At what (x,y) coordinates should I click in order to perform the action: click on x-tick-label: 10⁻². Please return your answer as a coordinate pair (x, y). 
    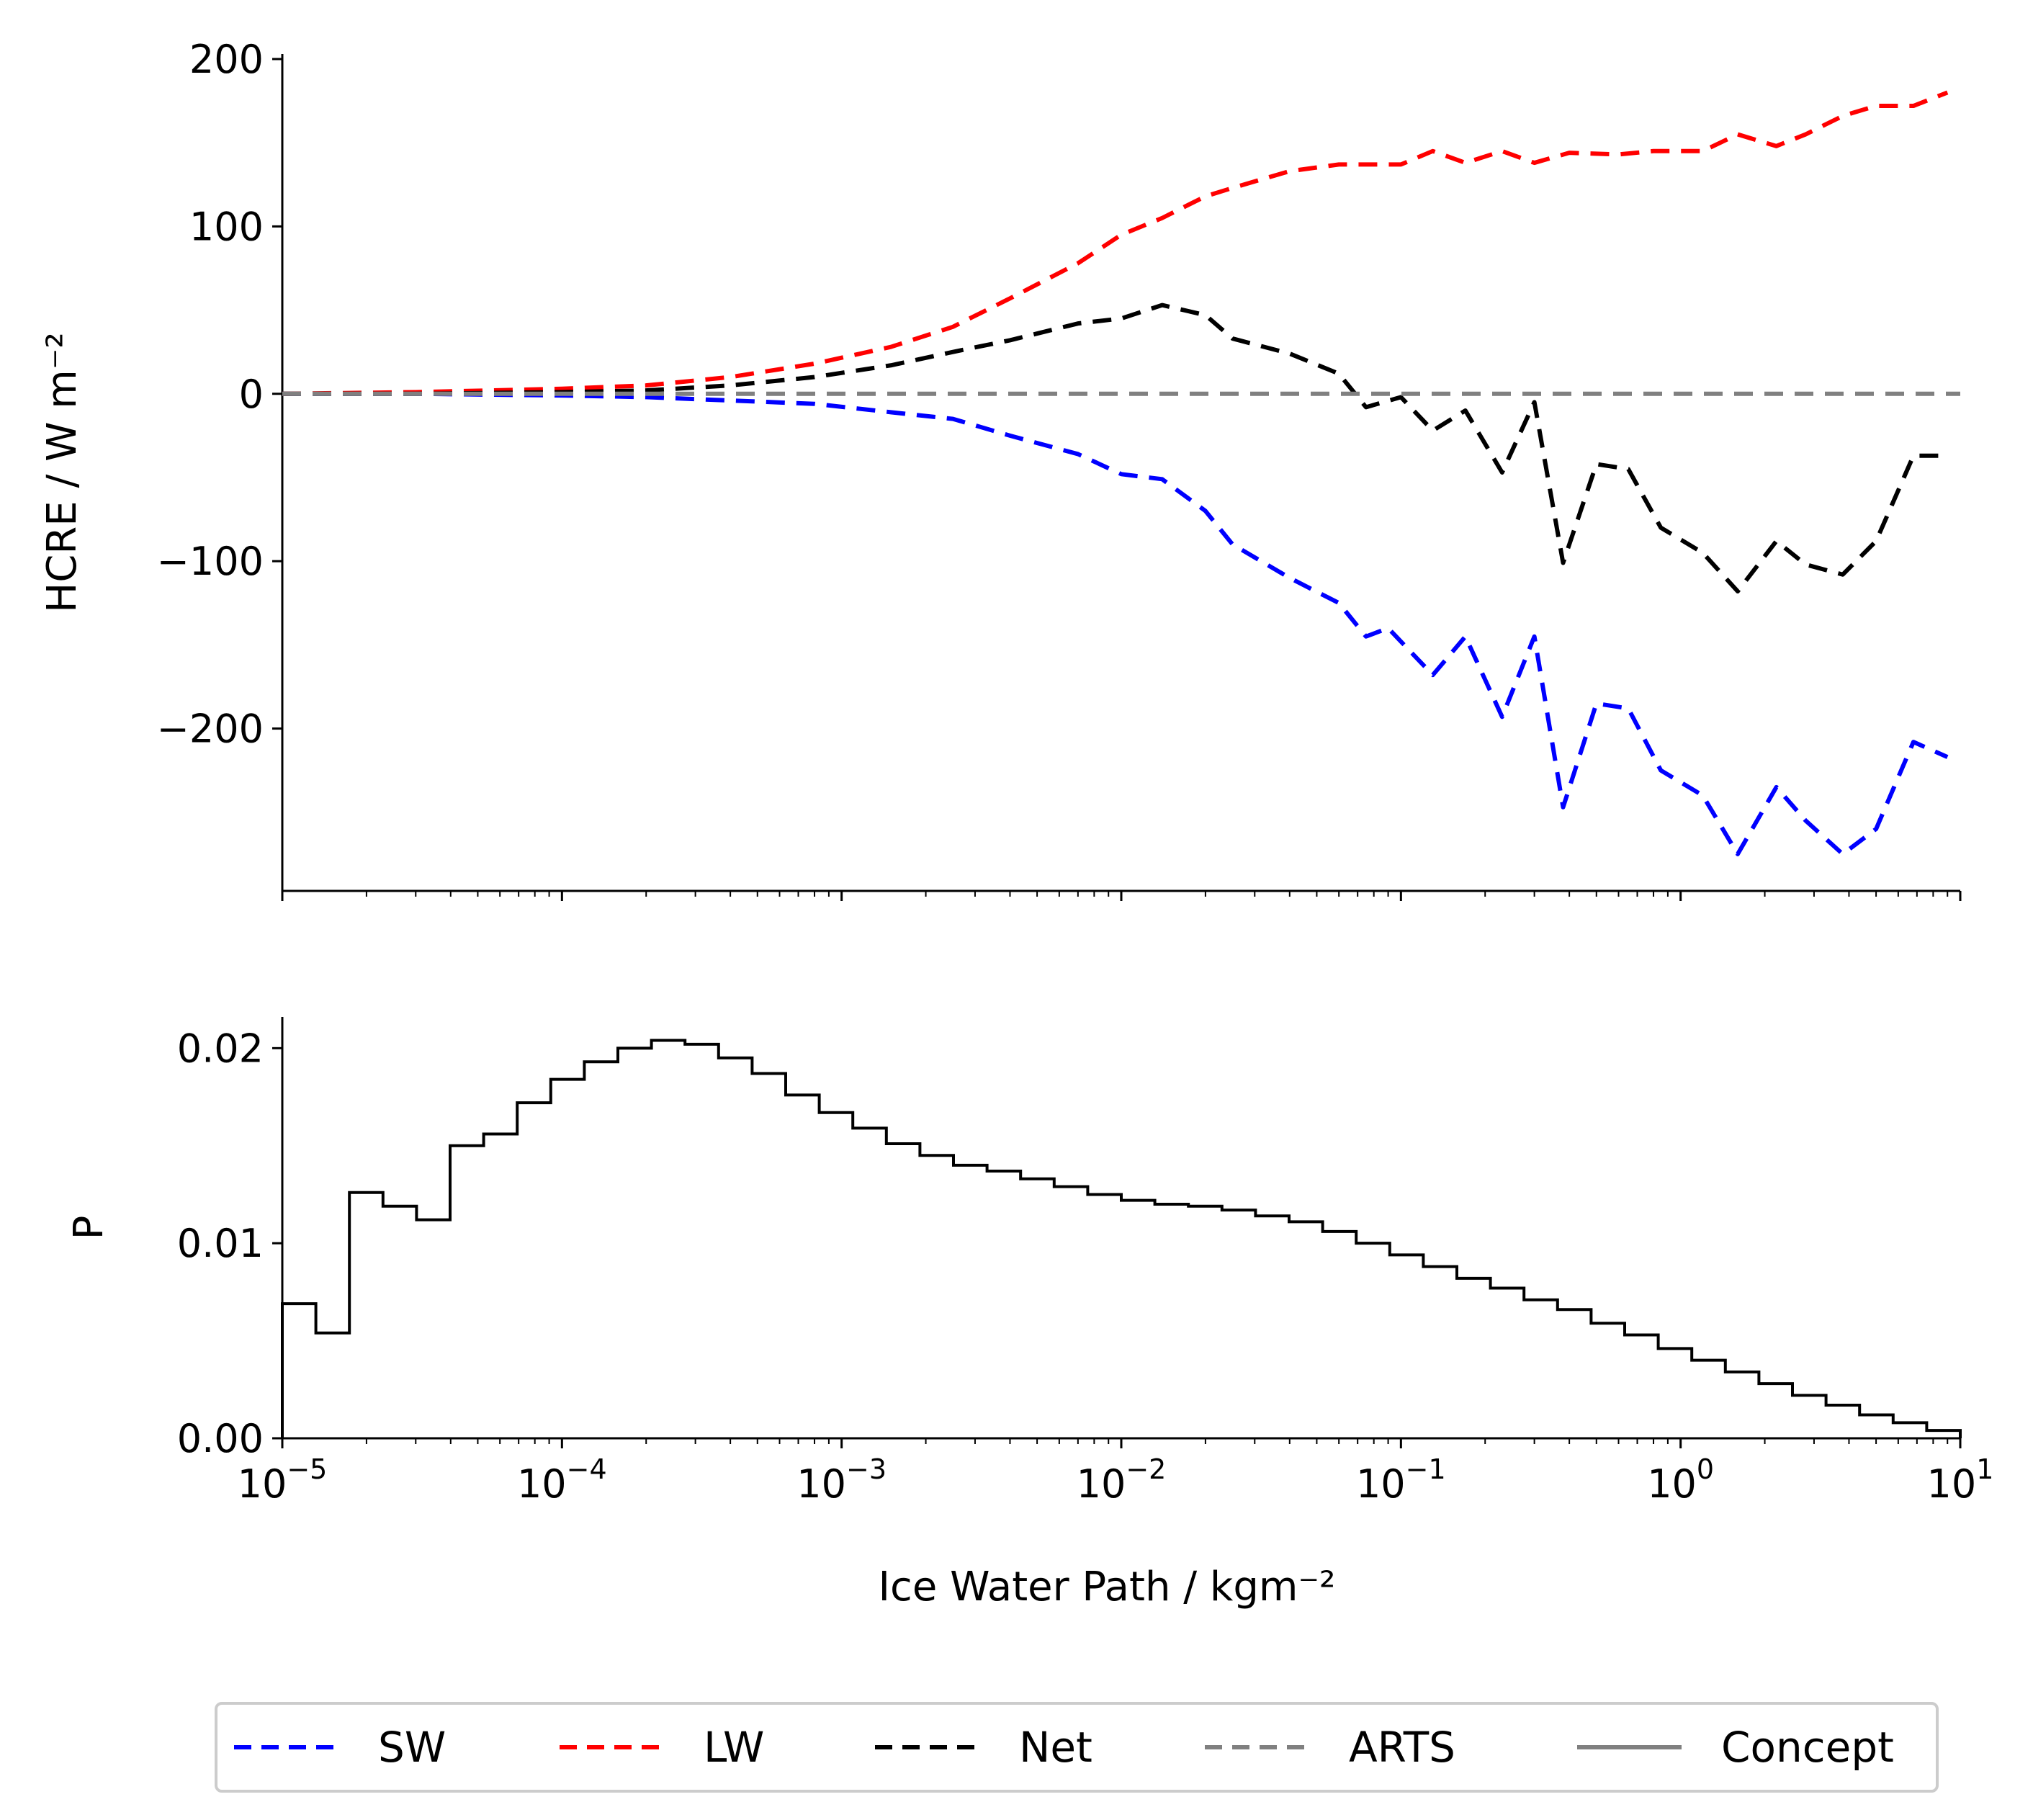
    Looking at the image, I should click on (1122, 1480).